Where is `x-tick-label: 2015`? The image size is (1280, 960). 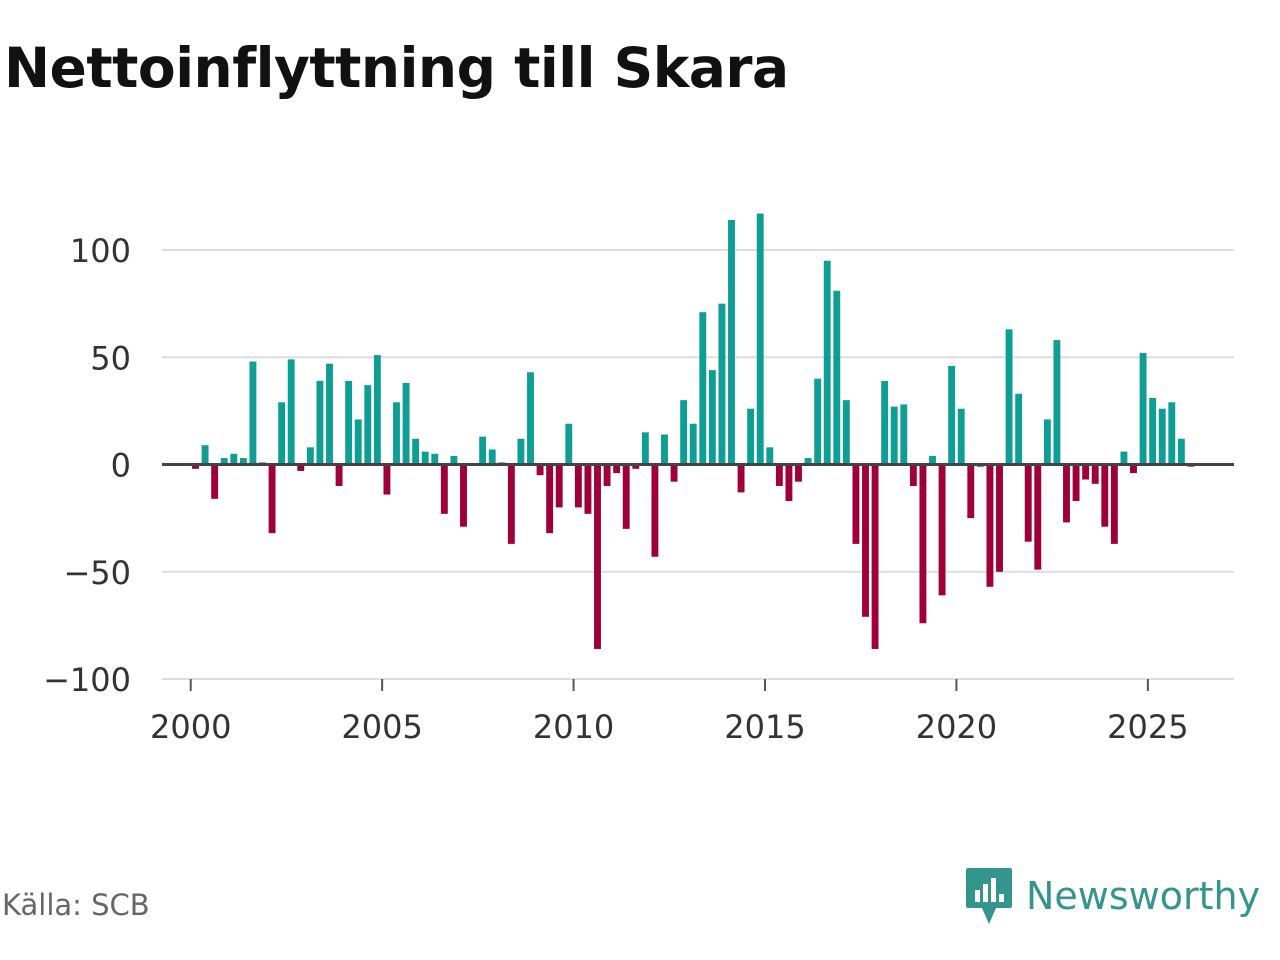 x-tick-label: 2015 is located at coordinates (764, 727).